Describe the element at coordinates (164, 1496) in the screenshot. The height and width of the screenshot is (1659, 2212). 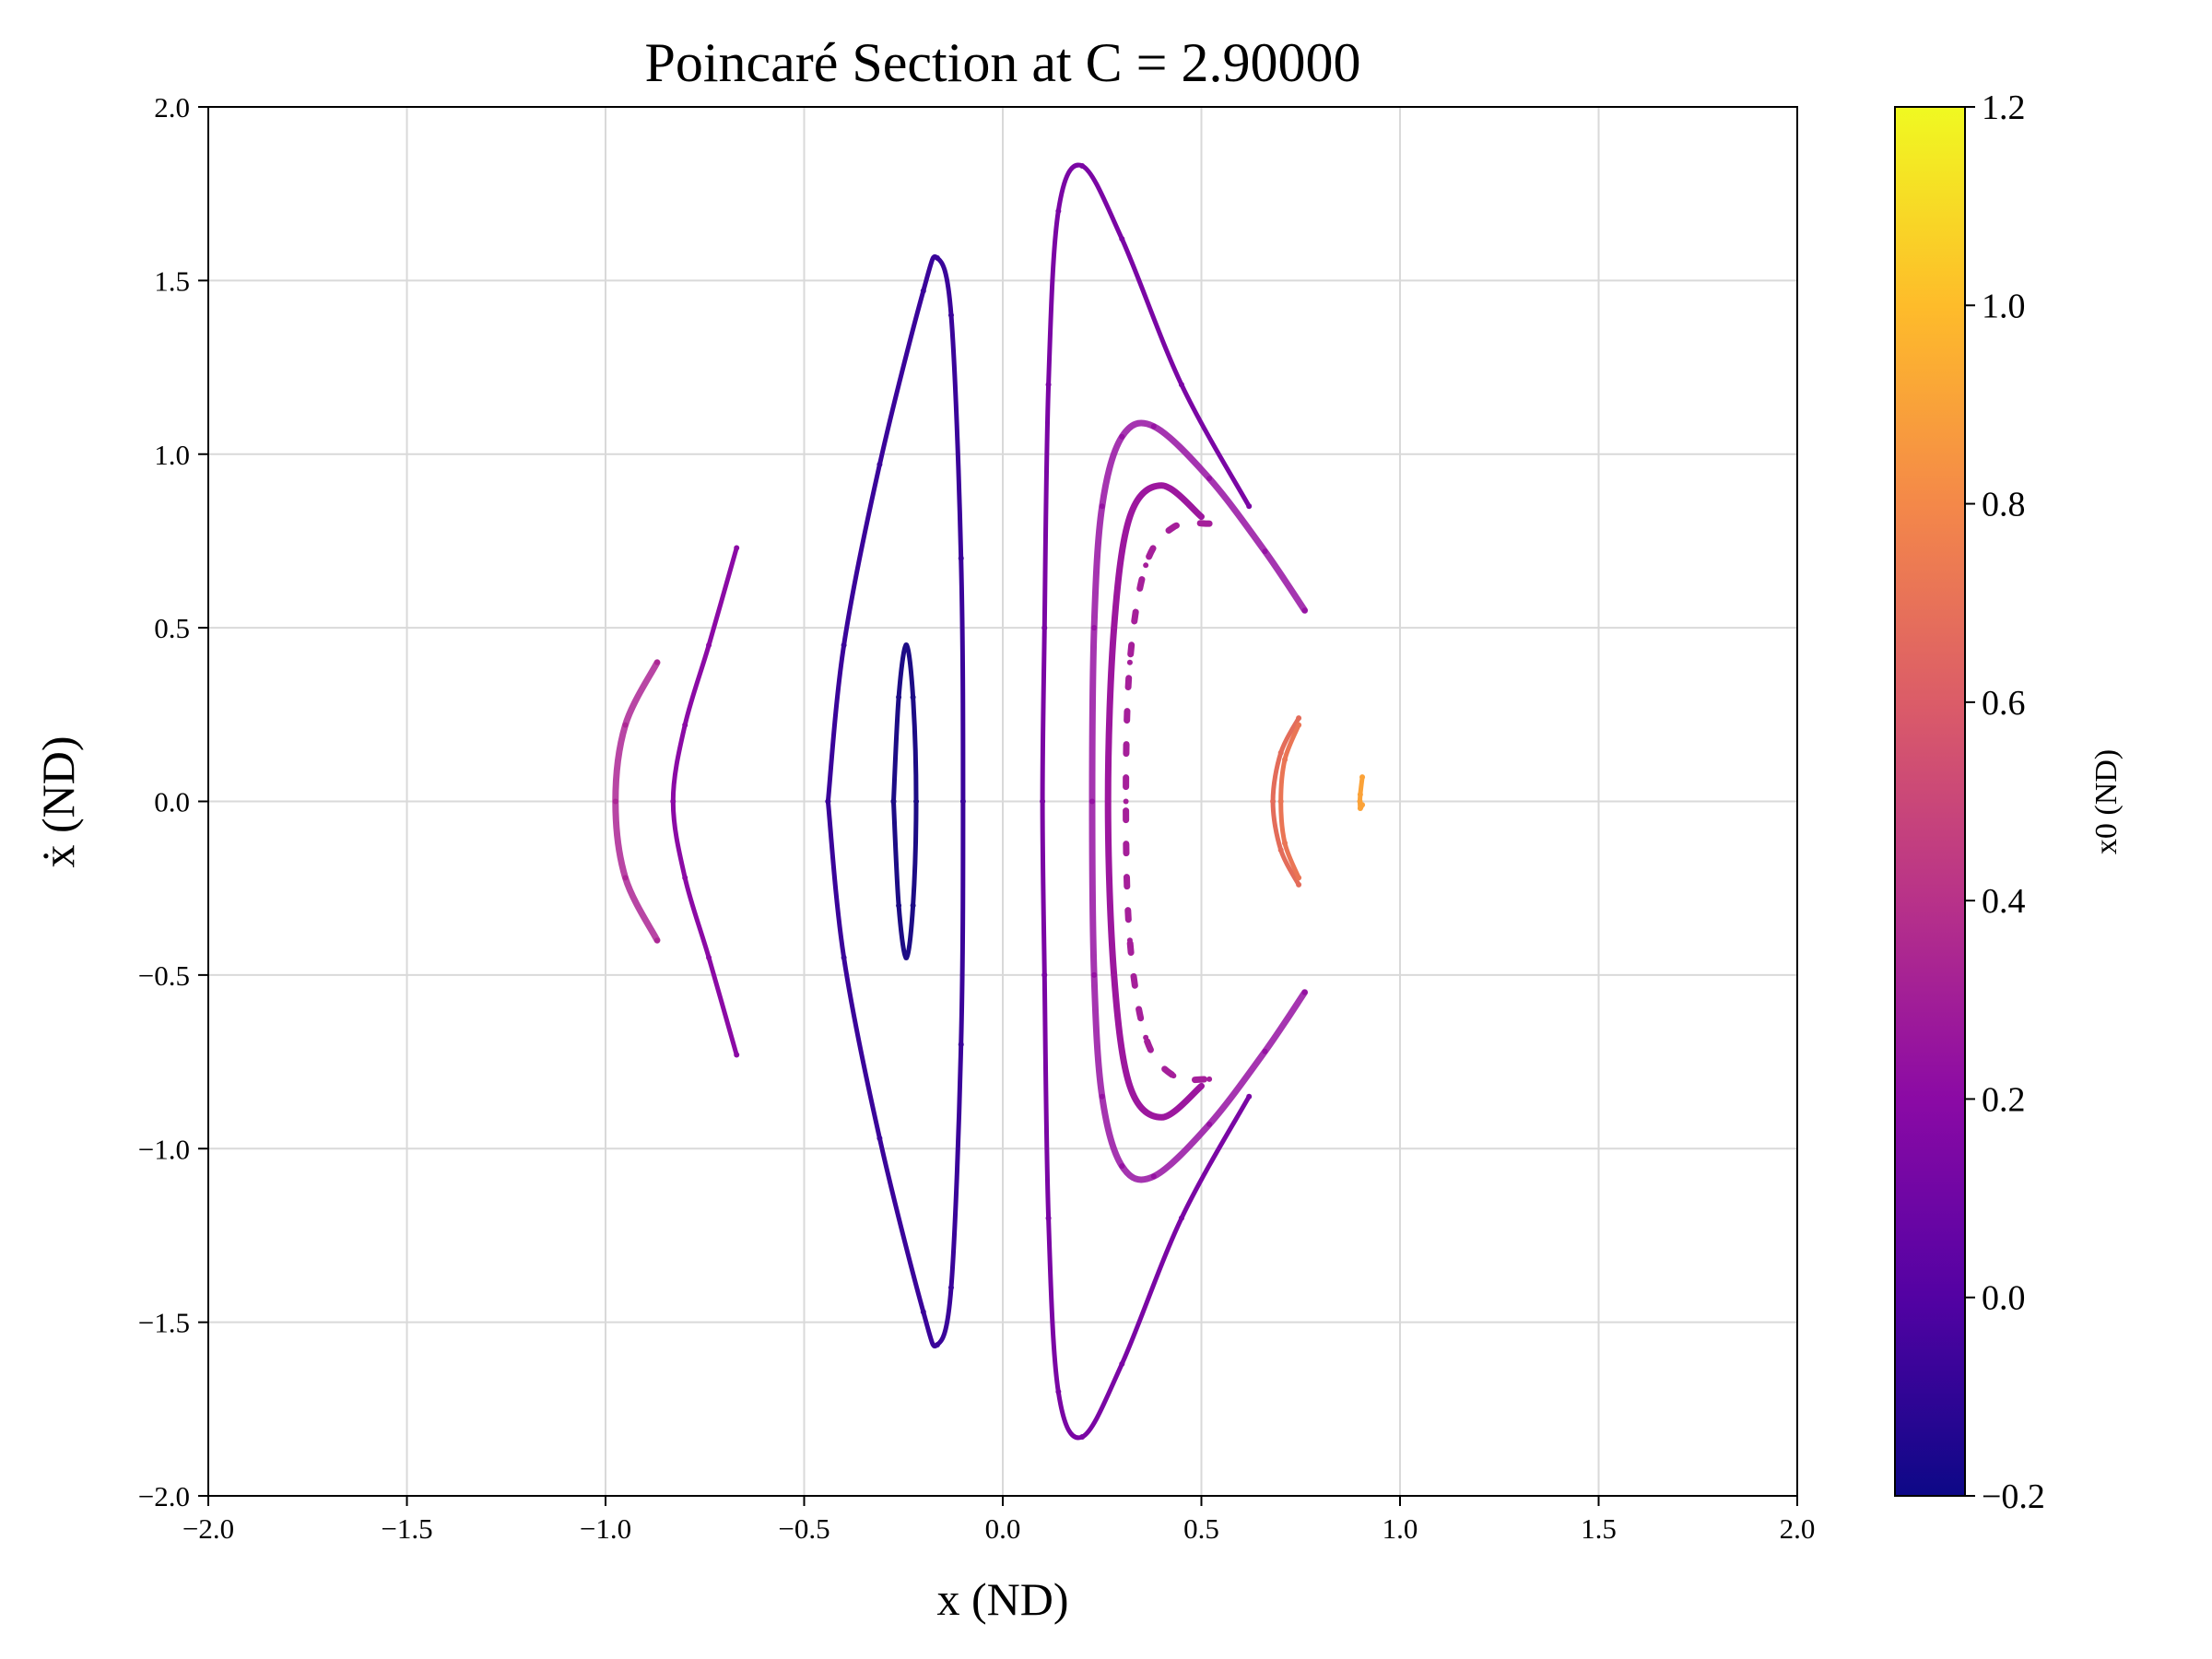
I see `y-tick-label: −2.0` at that location.